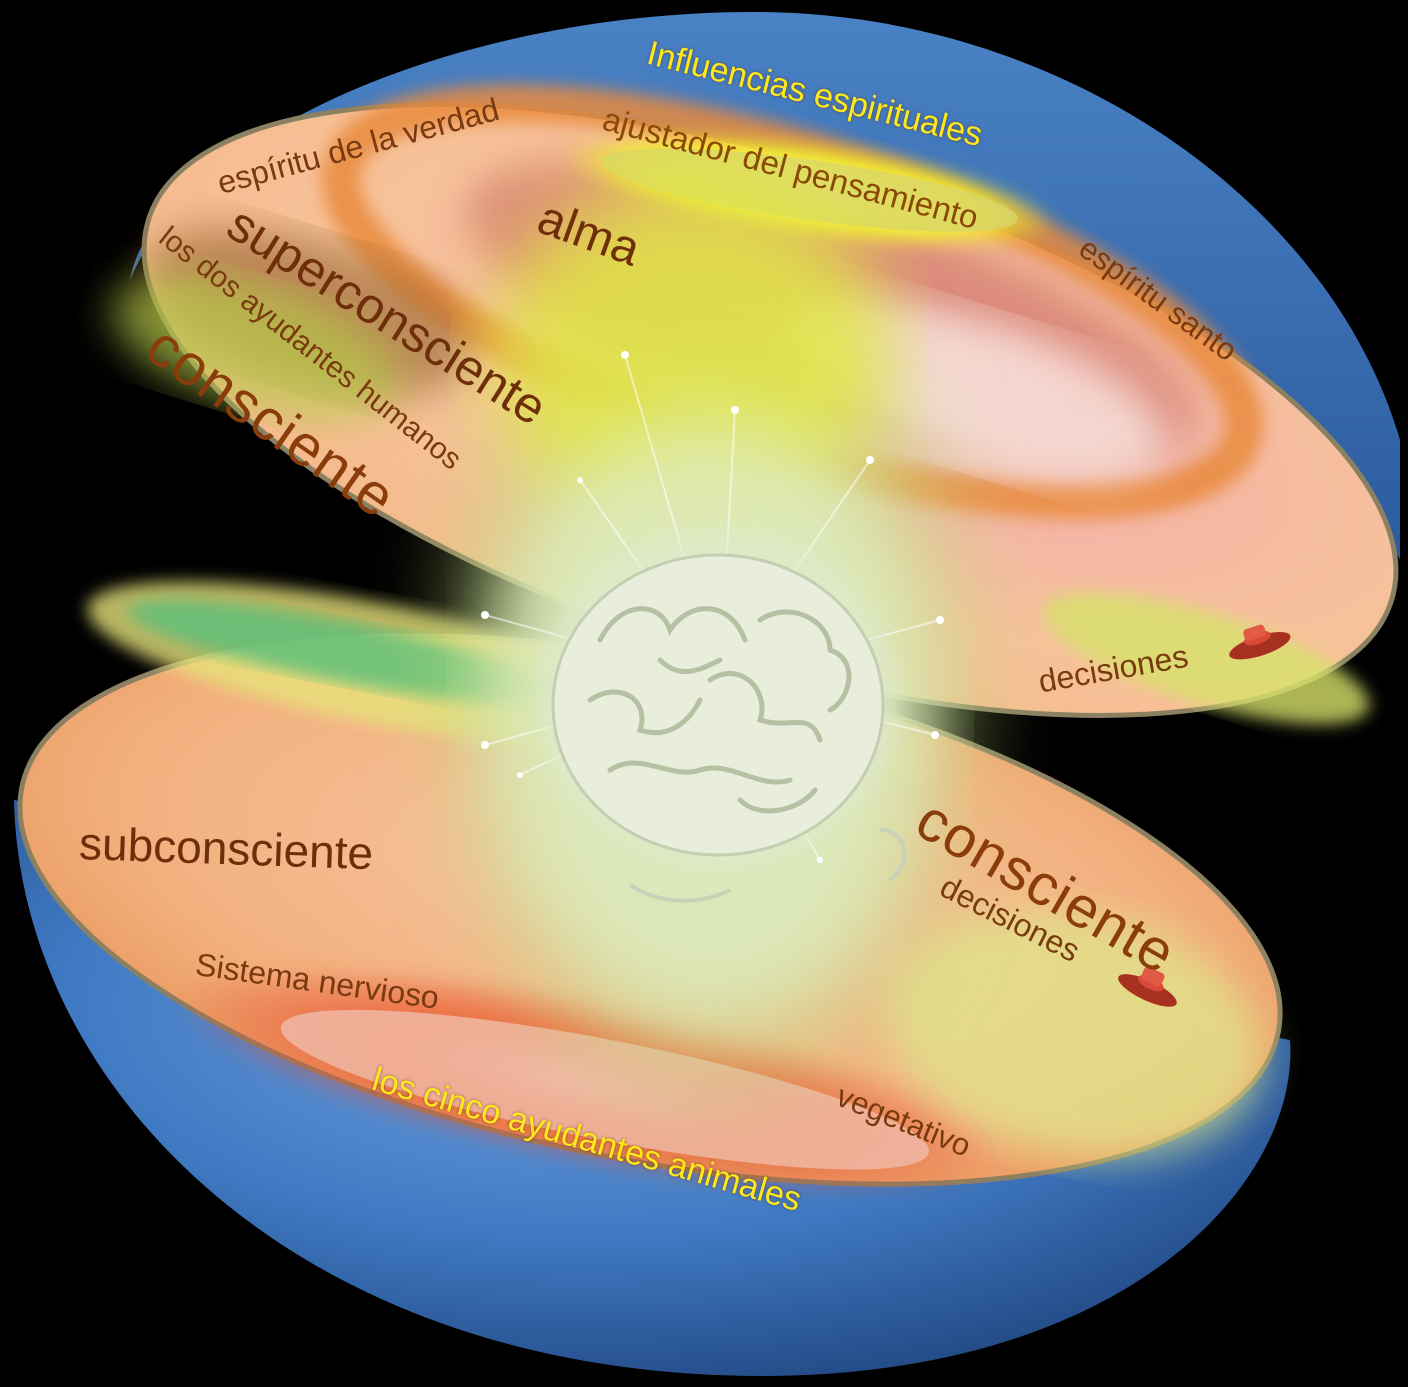 The height and width of the screenshot is (1387, 1408). What do you see at coordinates (226, 848) in the screenshot?
I see `label-subconscious: subconsciente` at bounding box center [226, 848].